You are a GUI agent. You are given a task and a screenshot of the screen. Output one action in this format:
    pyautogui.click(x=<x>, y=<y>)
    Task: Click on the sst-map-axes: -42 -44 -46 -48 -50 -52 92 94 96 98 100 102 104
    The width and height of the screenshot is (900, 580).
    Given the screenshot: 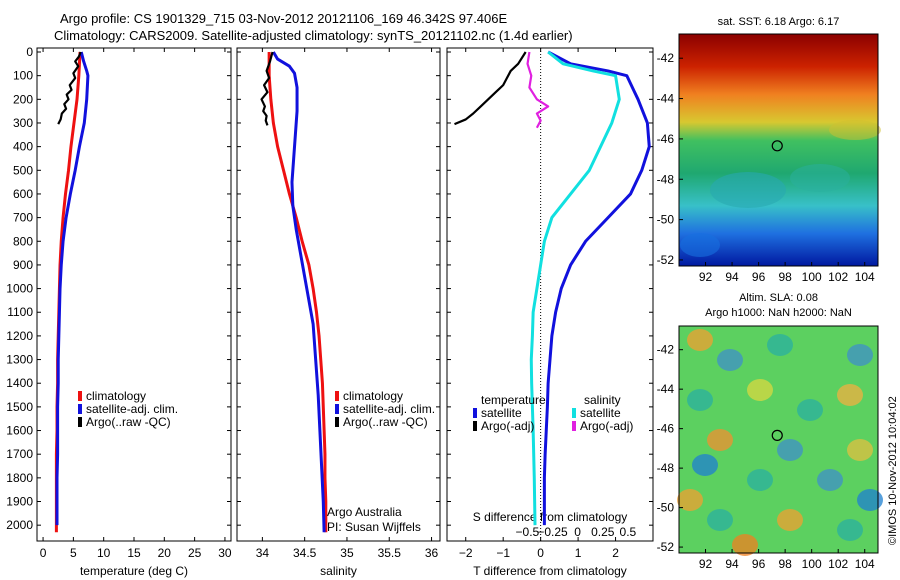 What is the action you would take?
    pyautogui.click(x=768, y=158)
    